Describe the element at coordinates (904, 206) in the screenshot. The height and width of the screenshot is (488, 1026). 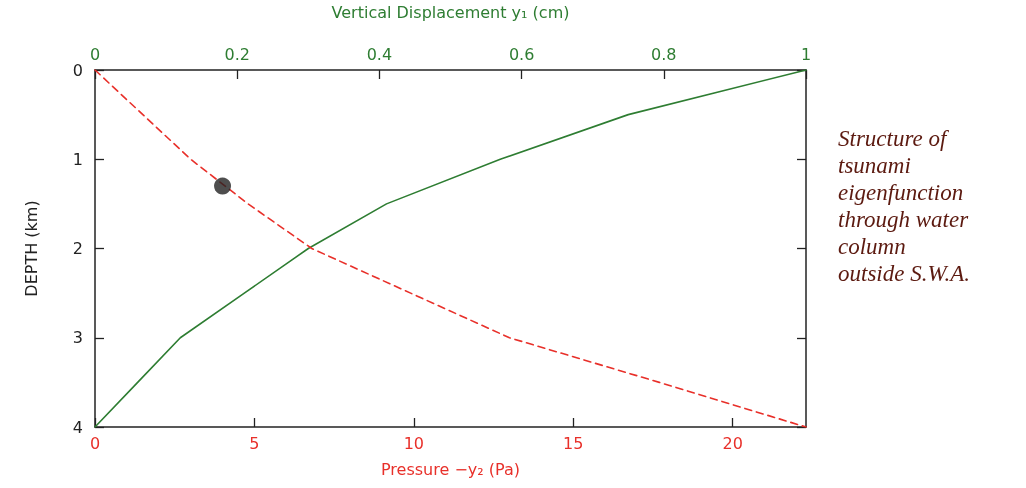
I see `text: Structure of tsunami eigenfunction through water column outside S.W.A.` at that location.